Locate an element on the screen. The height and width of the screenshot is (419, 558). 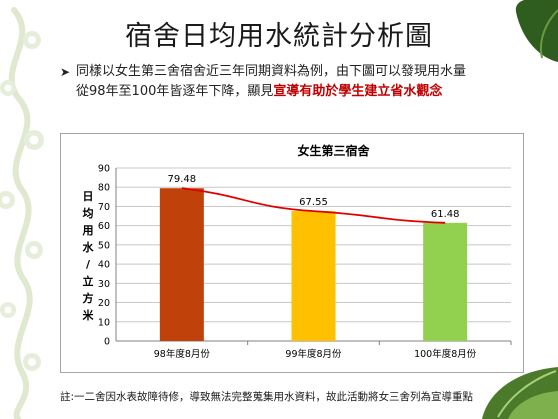
y-tick-label: 40 is located at coordinates (104, 265).